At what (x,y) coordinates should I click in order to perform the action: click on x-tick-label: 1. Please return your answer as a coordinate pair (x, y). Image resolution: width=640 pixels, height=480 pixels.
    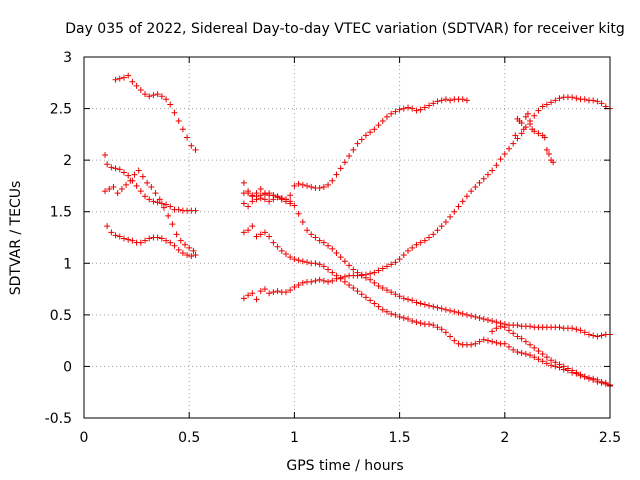
    Looking at the image, I should click on (294, 438).